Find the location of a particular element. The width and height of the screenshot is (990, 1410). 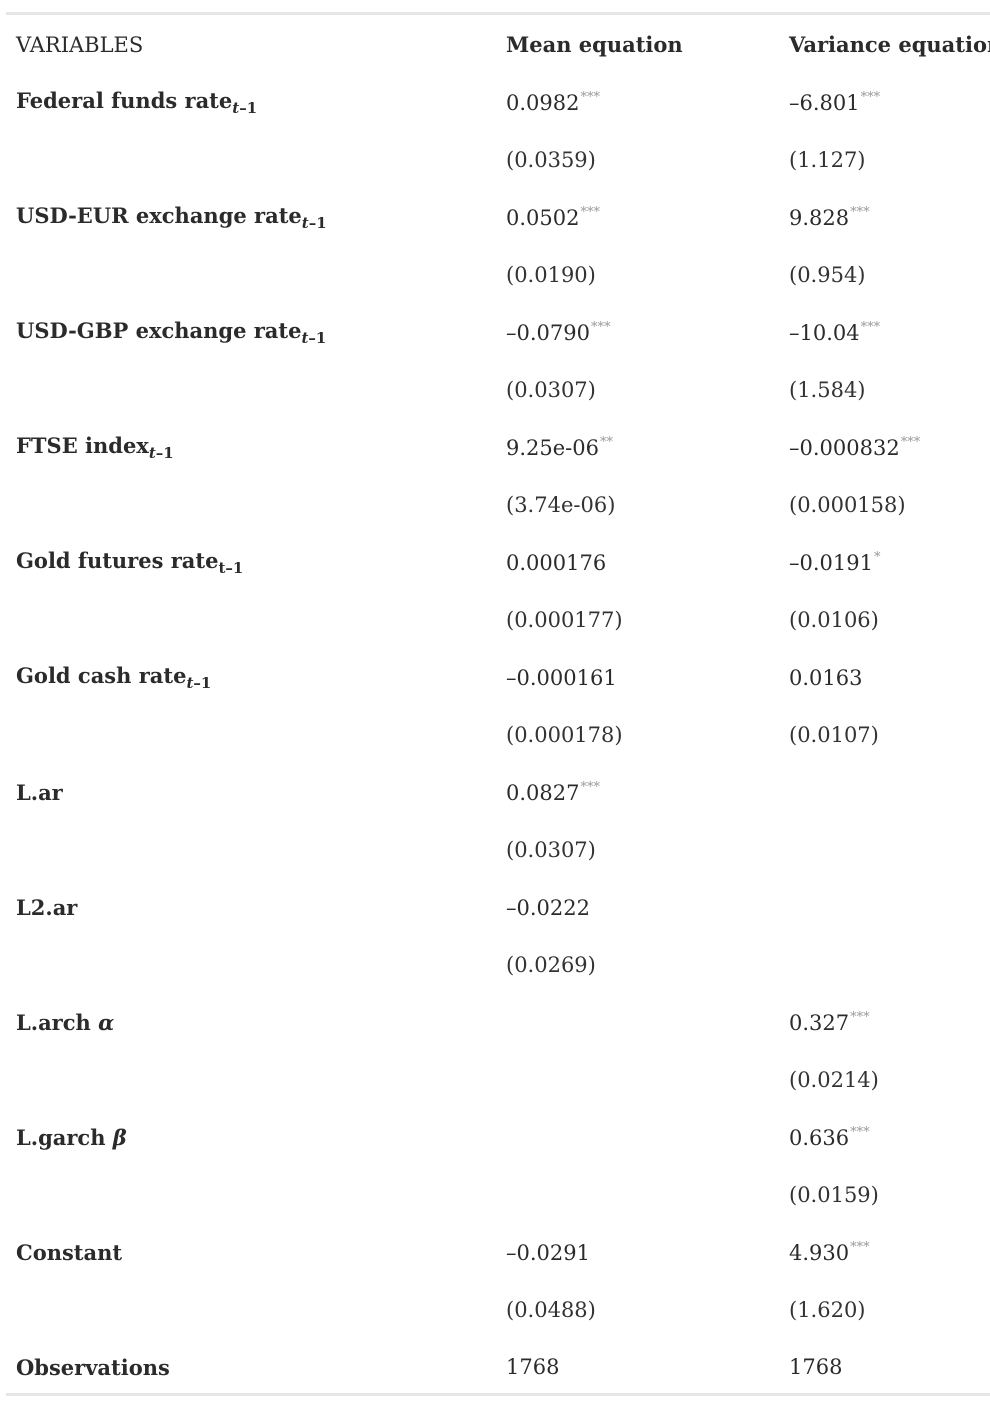

observations-row: Observations 1768 1768 is located at coordinates (495, 1368).